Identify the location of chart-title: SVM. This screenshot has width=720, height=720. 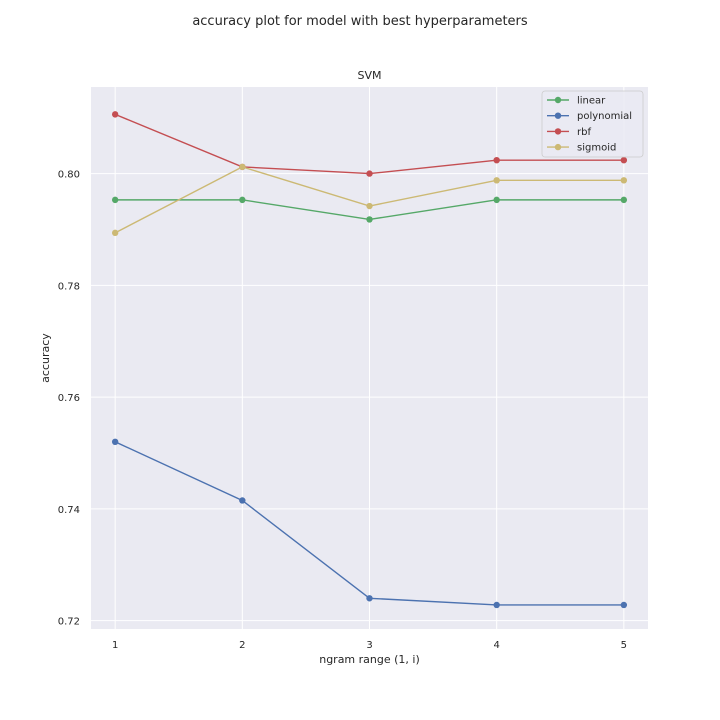
(370, 75).